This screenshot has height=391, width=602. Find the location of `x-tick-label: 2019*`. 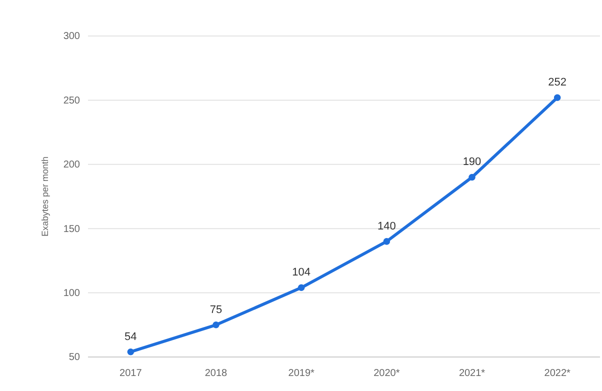

x-tick-label: 2019* is located at coordinates (301, 374).